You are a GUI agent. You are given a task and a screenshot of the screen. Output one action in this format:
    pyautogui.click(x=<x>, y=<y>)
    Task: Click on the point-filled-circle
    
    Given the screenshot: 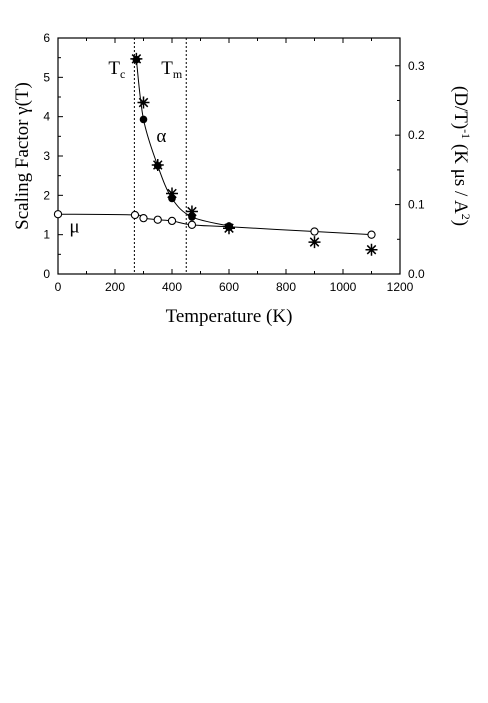 What is the action you would take?
    pyautogui.click(x=143, y=119)
    